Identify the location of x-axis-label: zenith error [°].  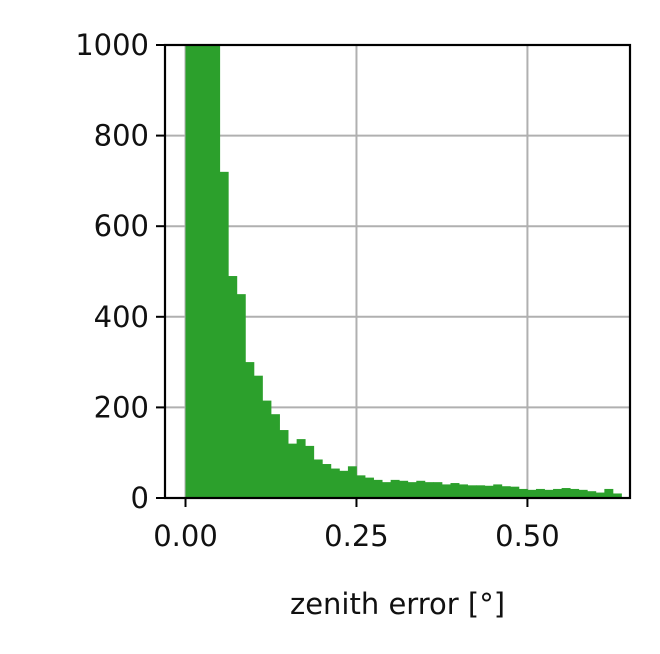
(397, 604).